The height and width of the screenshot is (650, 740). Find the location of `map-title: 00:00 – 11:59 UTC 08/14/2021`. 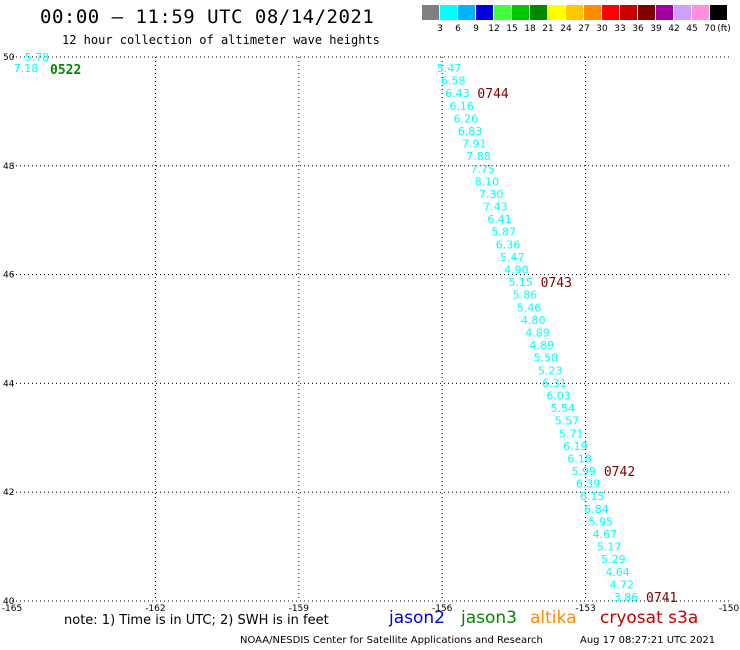

map-title: 00:00 – 11:59 UTC 08/14/2021 is located at coordinates (207, 17).